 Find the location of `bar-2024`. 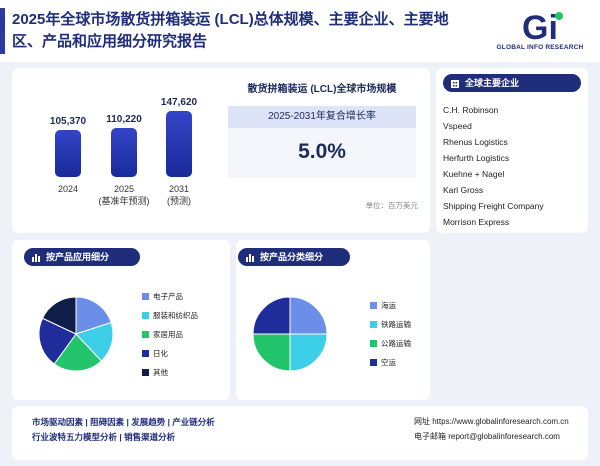

bar-2024 is located at coordinates (68, 153).